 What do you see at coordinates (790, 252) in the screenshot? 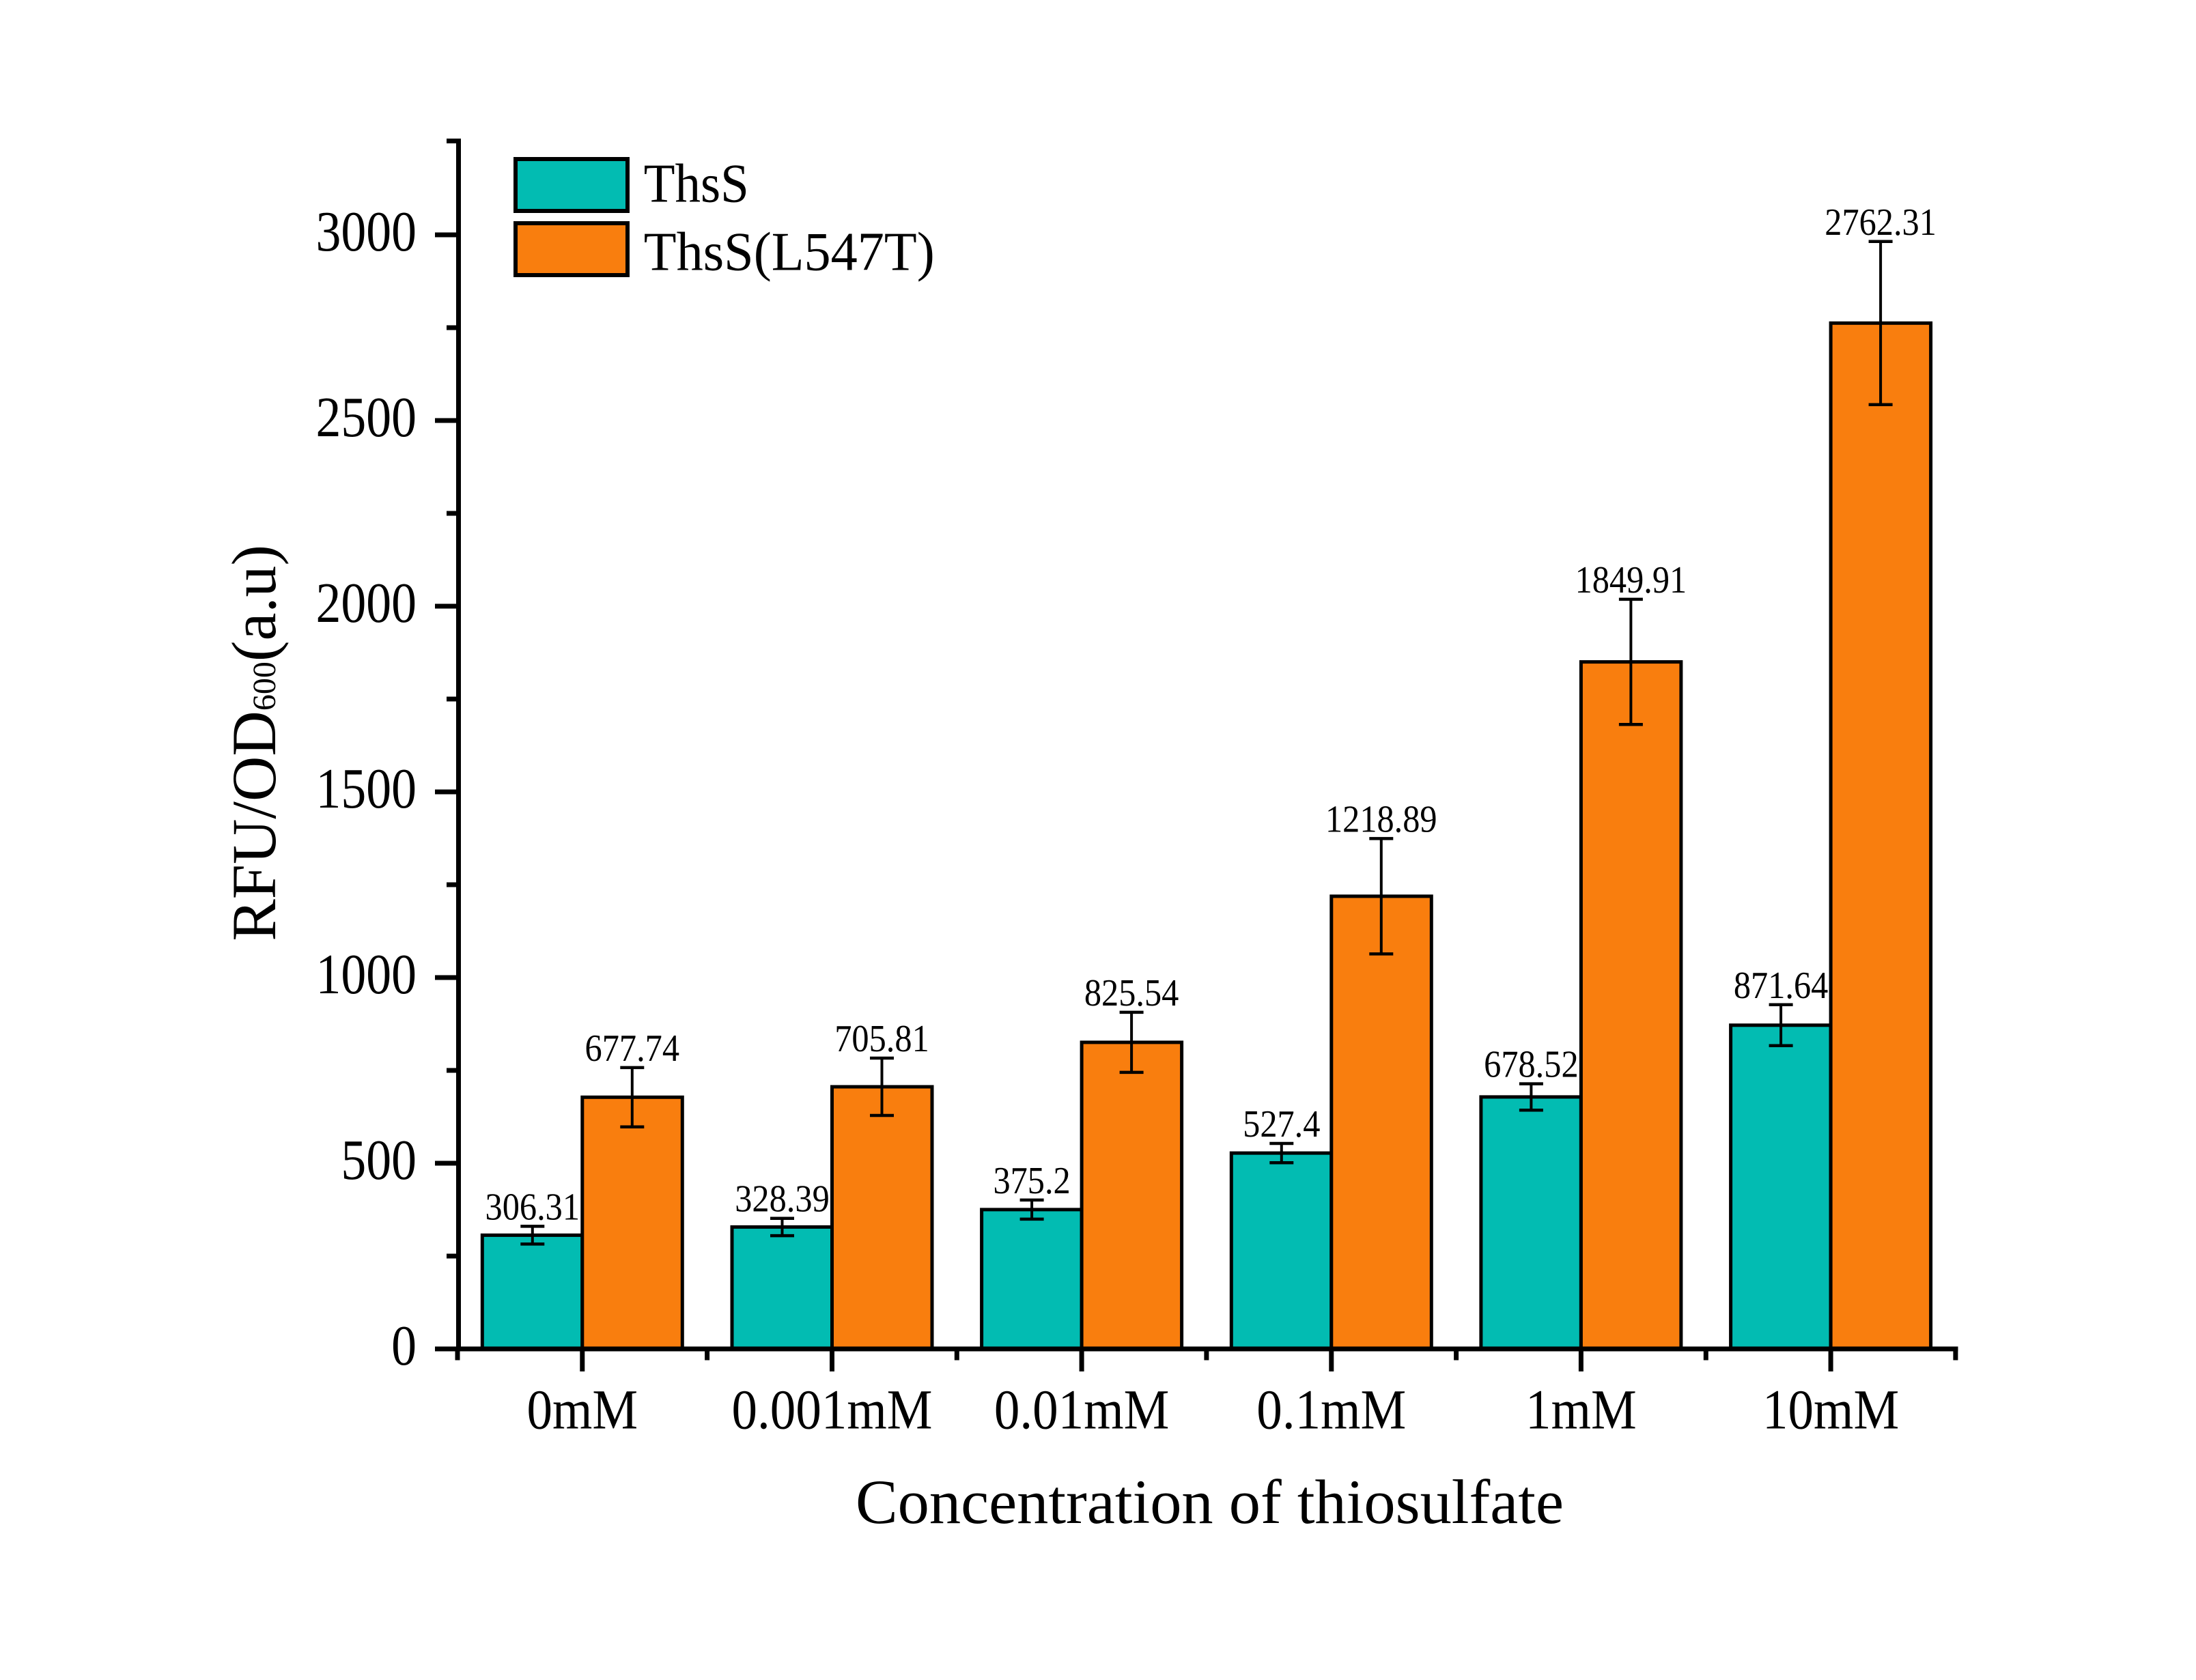
I see `svg-text: ThsS(L547T)` at bounding box center [790, 252].